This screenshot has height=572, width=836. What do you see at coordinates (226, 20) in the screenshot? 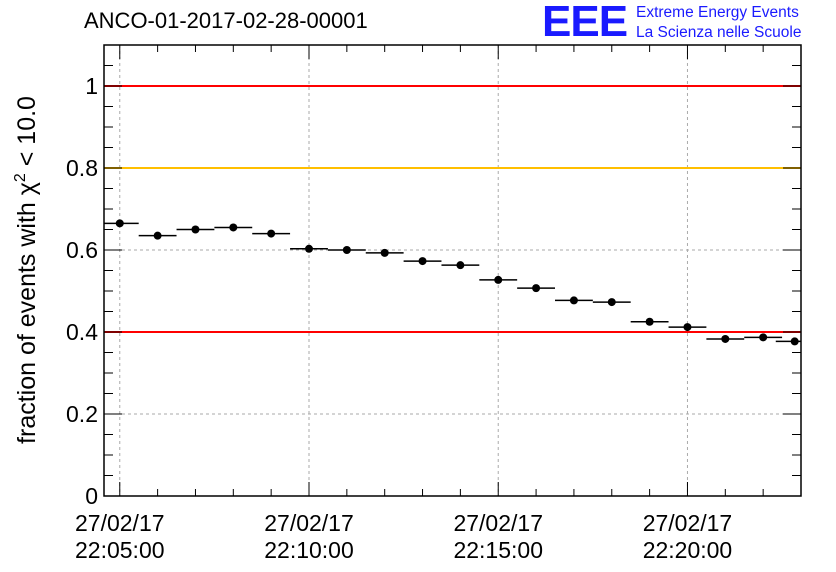
I see `chart-title: ANCO-01-2017-02-28-00001` at bounding box center [226, 20].